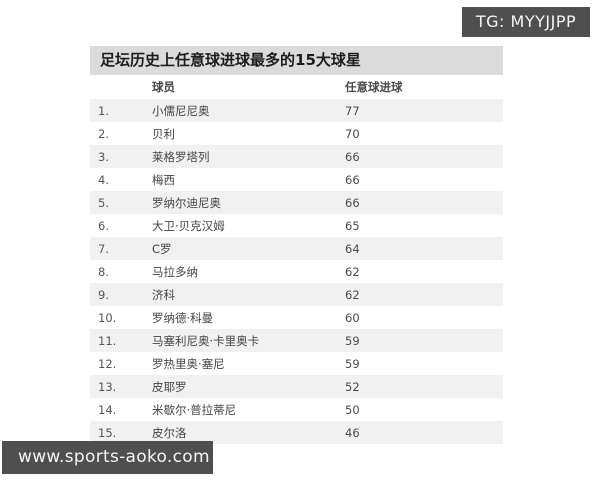  I want to click on table-row: 11. 马塞利尼奥·卡里奥卡 59, so click(296, 340).